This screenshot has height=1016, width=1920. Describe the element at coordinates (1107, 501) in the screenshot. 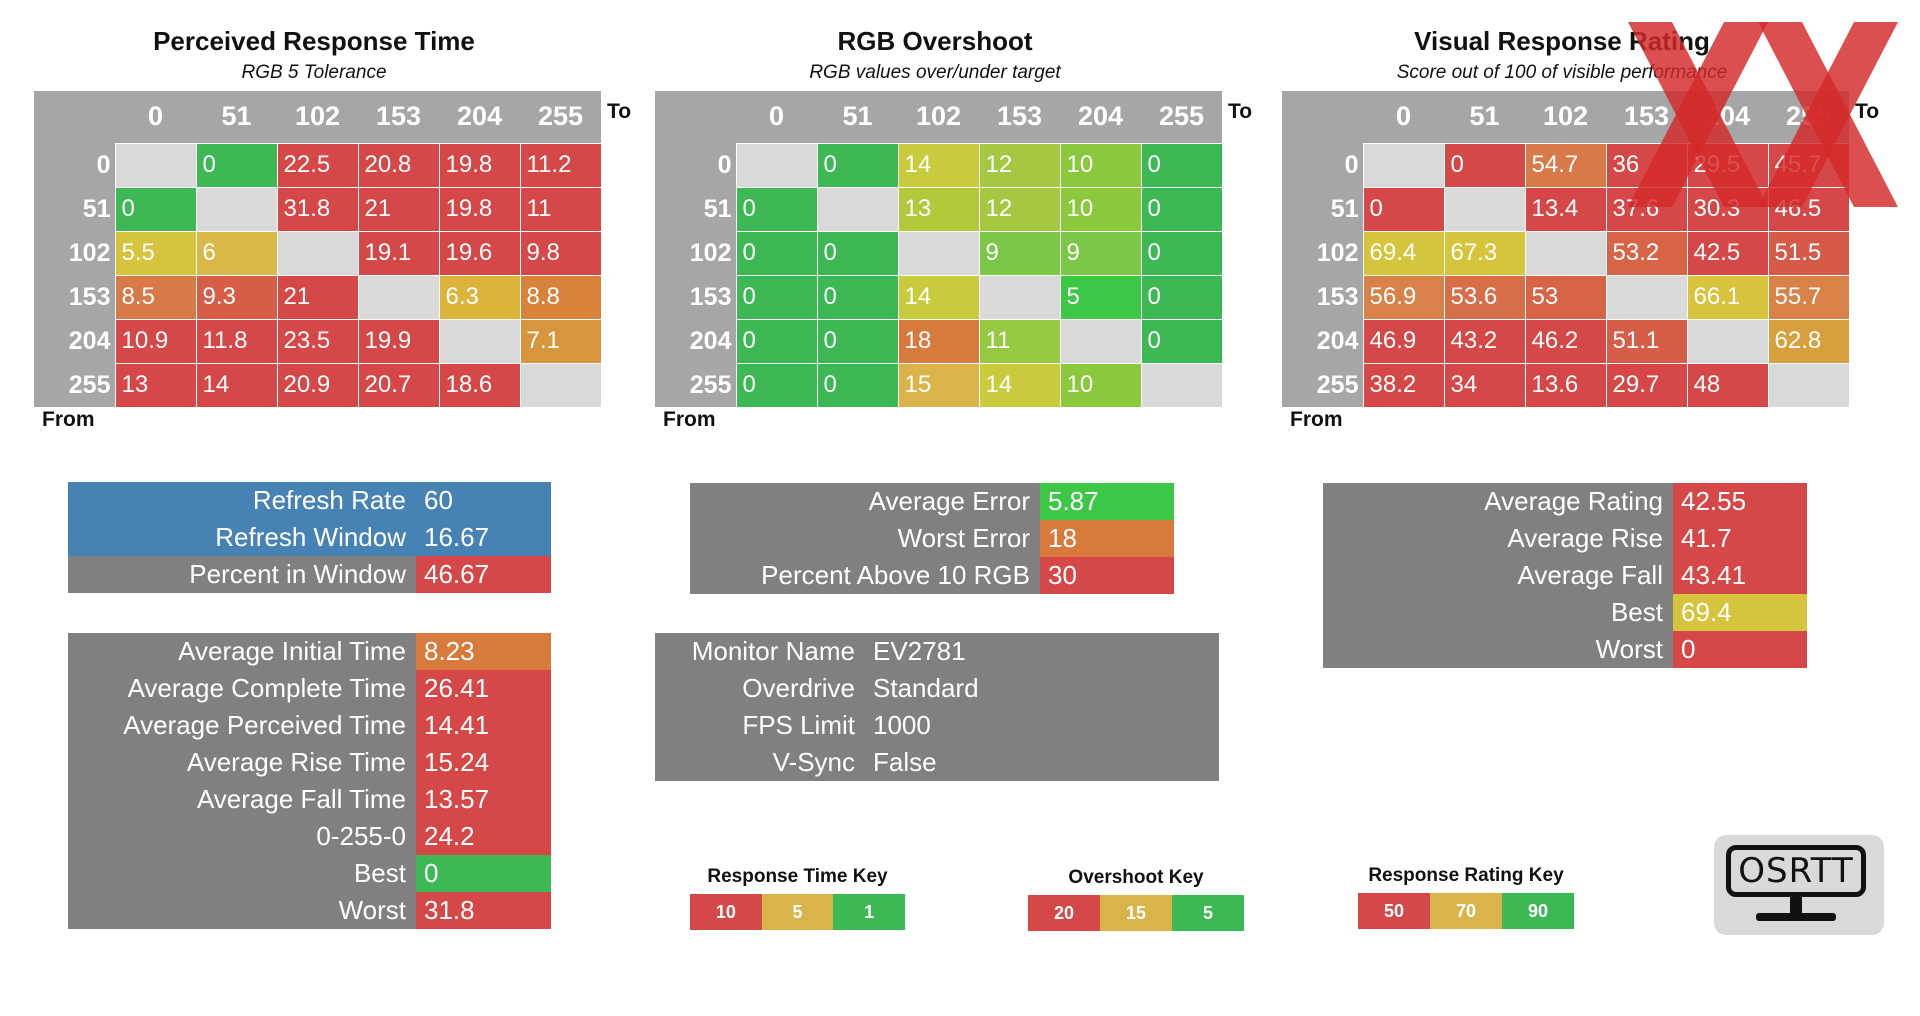

I see `stat-value: 5.87` at that location.